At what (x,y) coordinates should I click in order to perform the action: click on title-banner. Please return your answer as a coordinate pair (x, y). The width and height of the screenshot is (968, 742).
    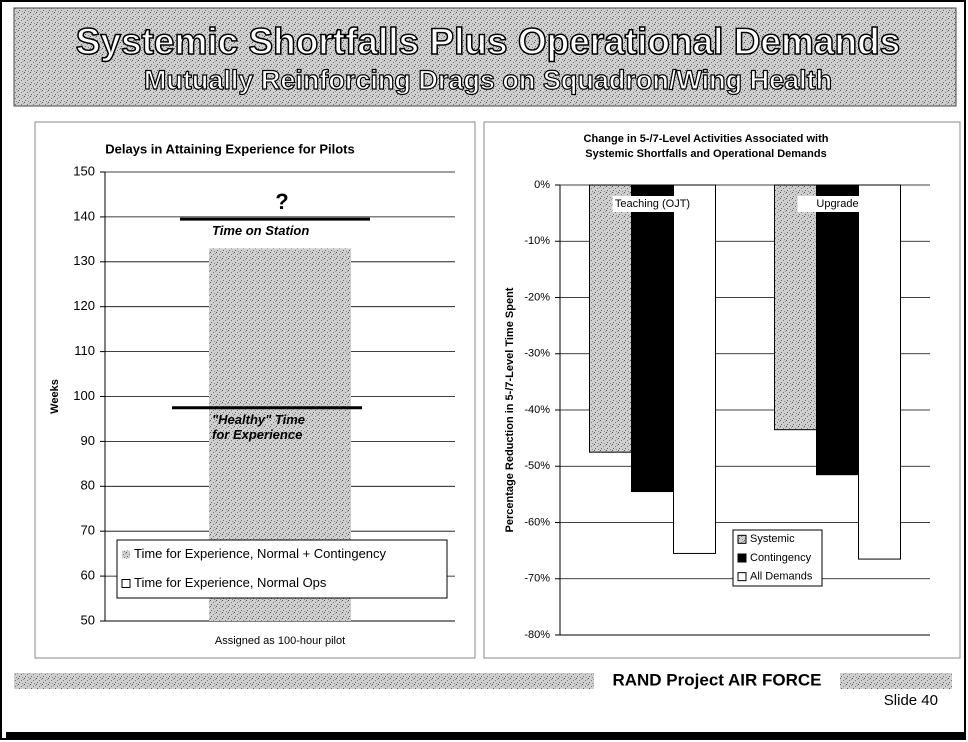
    Looking at the image, I should click on (485, 57).